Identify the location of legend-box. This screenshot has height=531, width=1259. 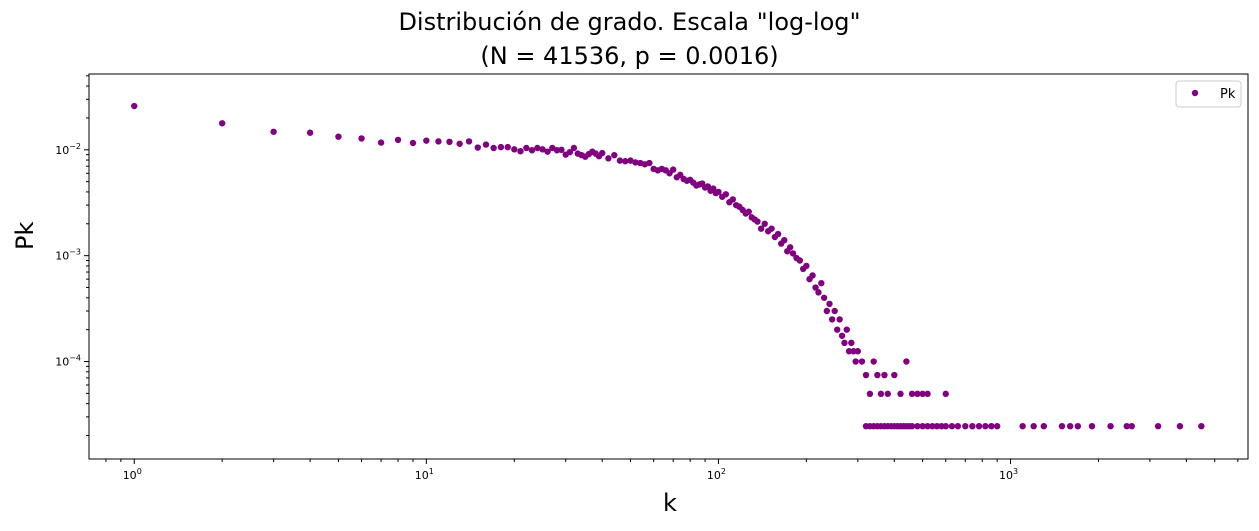
(1208, 94).